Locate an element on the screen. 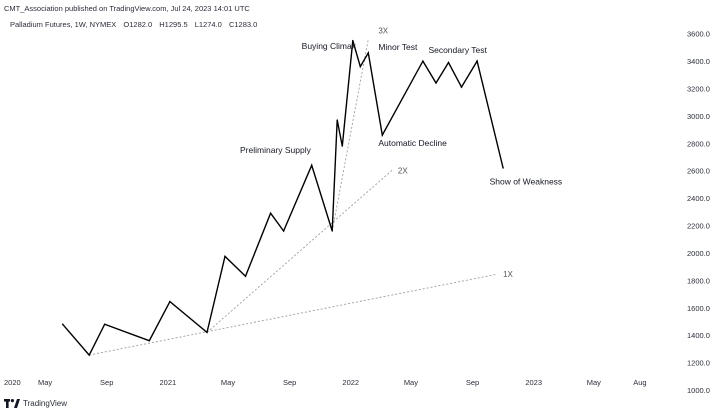 This screenshot has width=720, height=412. y-tick-label: 2600.0 is located at coordinates (698, 171).